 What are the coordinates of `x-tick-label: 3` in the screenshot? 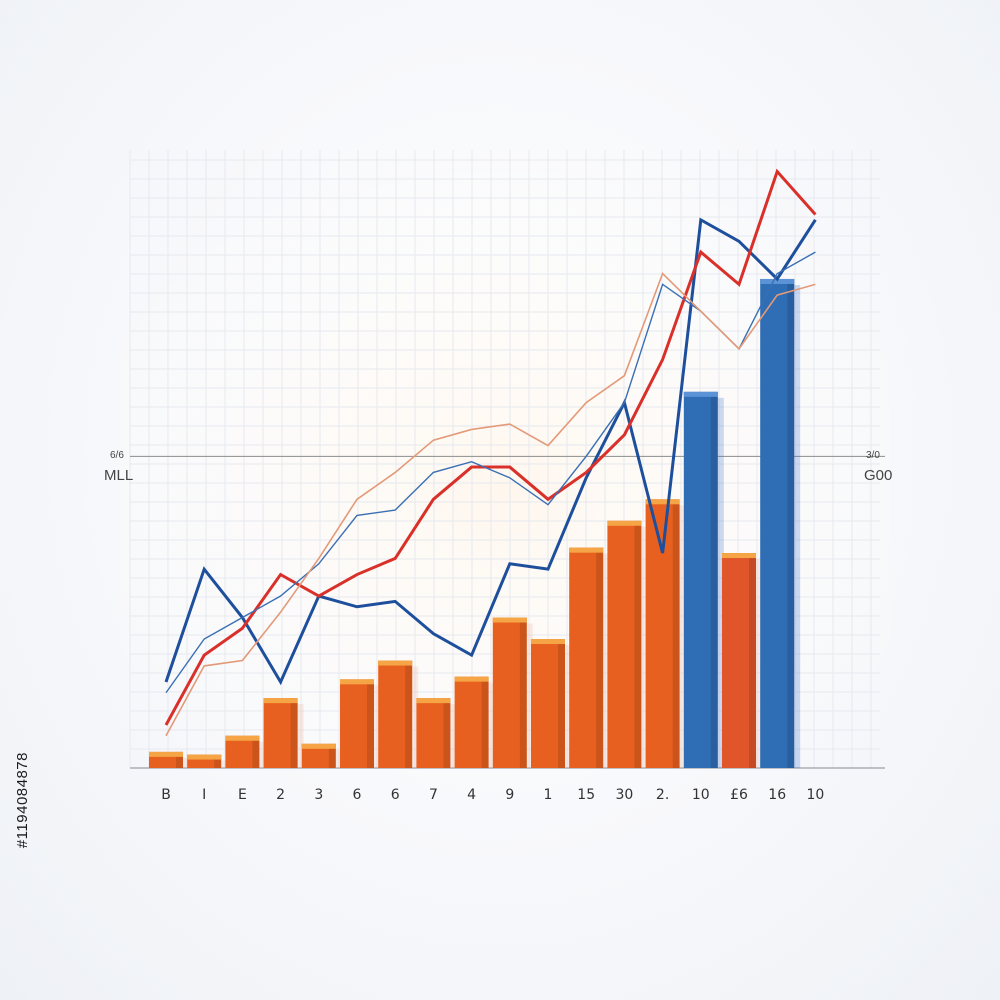 It's located at (318, 795).